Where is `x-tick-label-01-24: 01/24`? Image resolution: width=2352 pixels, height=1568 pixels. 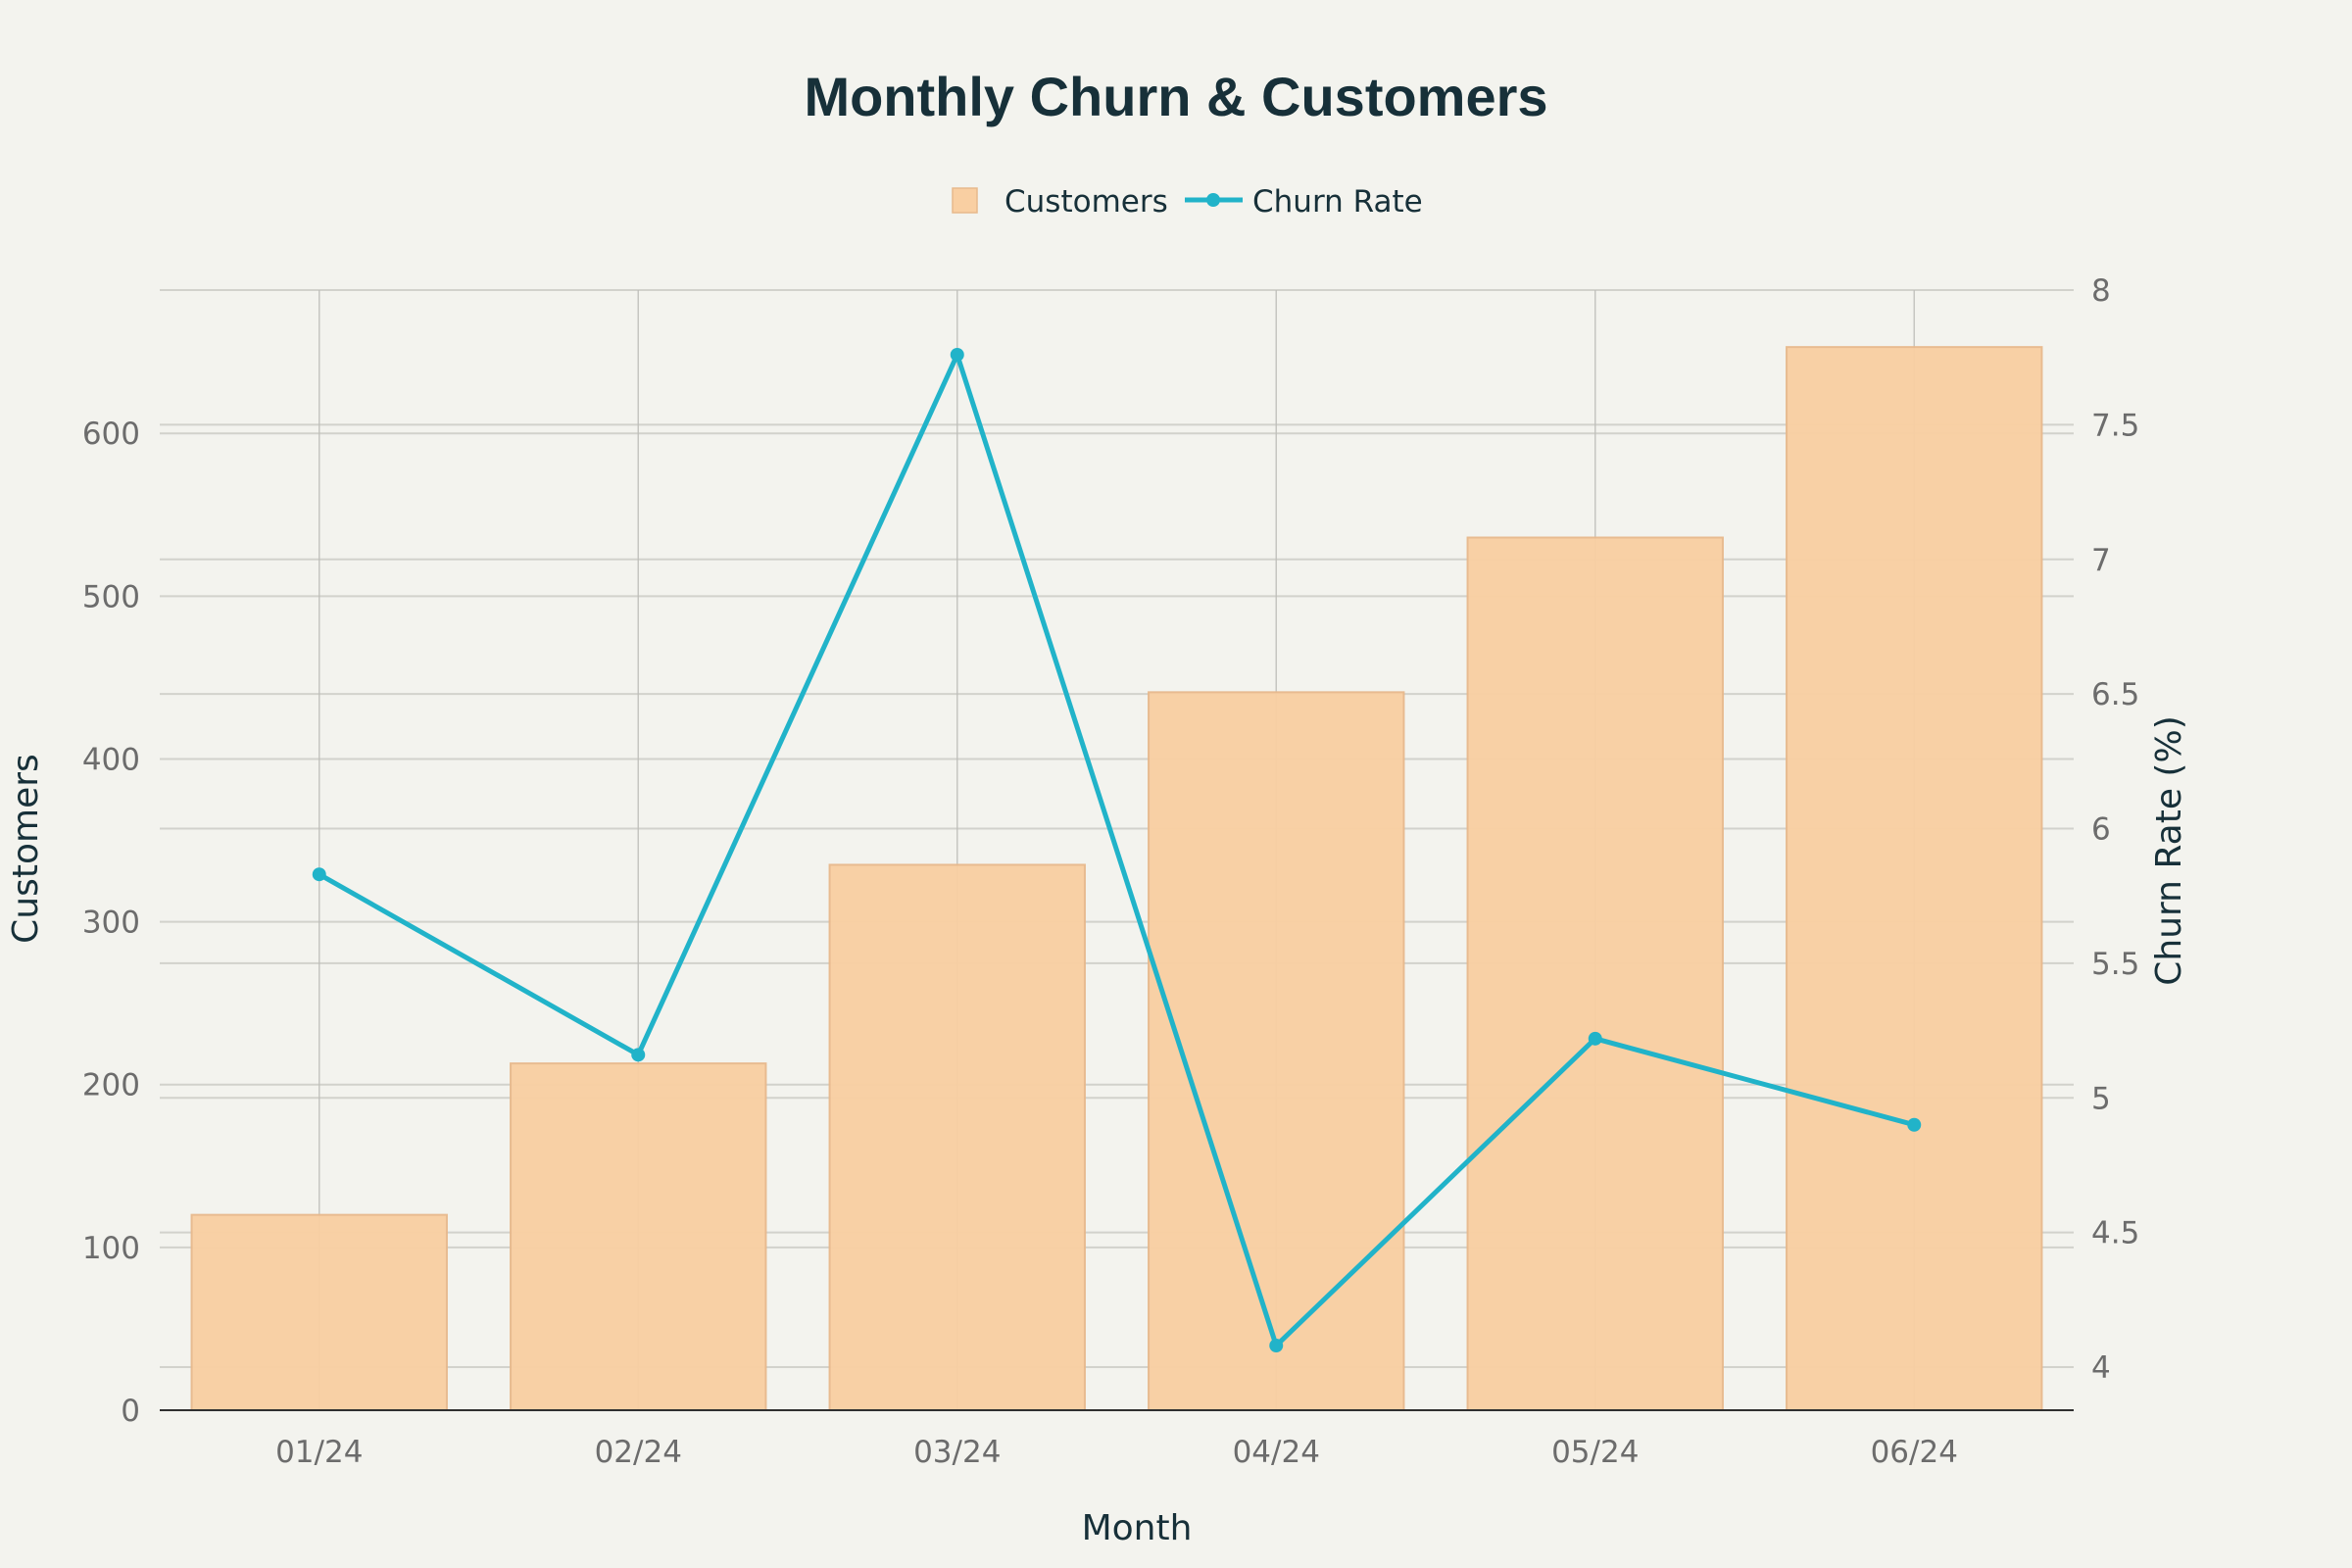
x-tick-label-01-24: 01/24 is located at coordinates (319, 1452).